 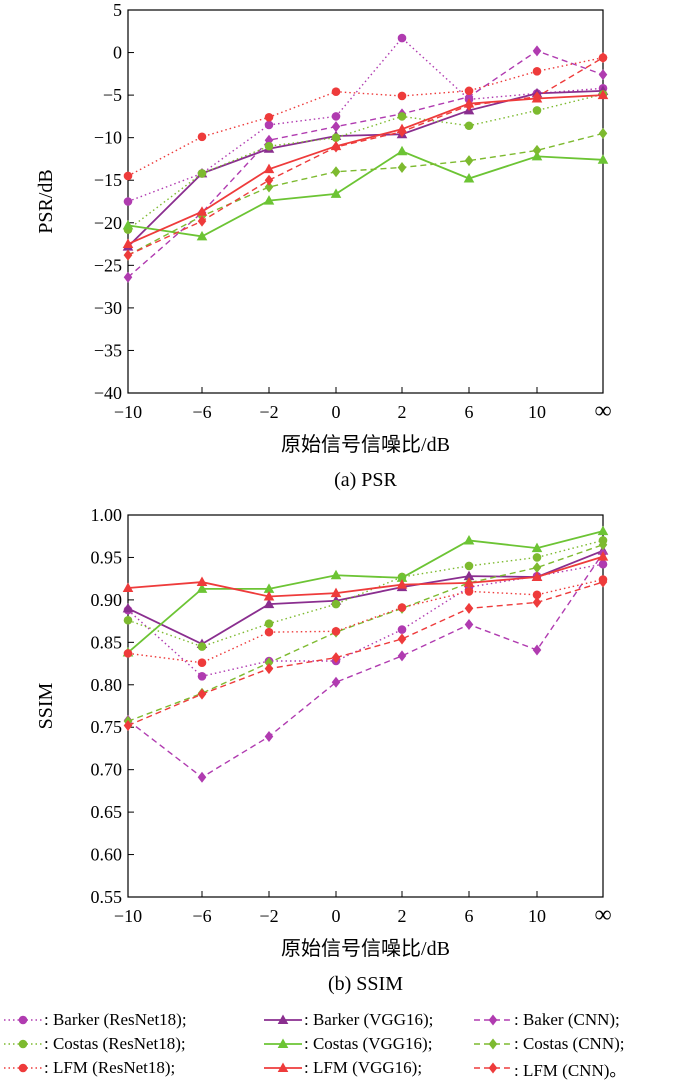 I want to click on legend-item-lfm-resnet18: : LFM (ResNet18);, so click(x=88, y=1068).